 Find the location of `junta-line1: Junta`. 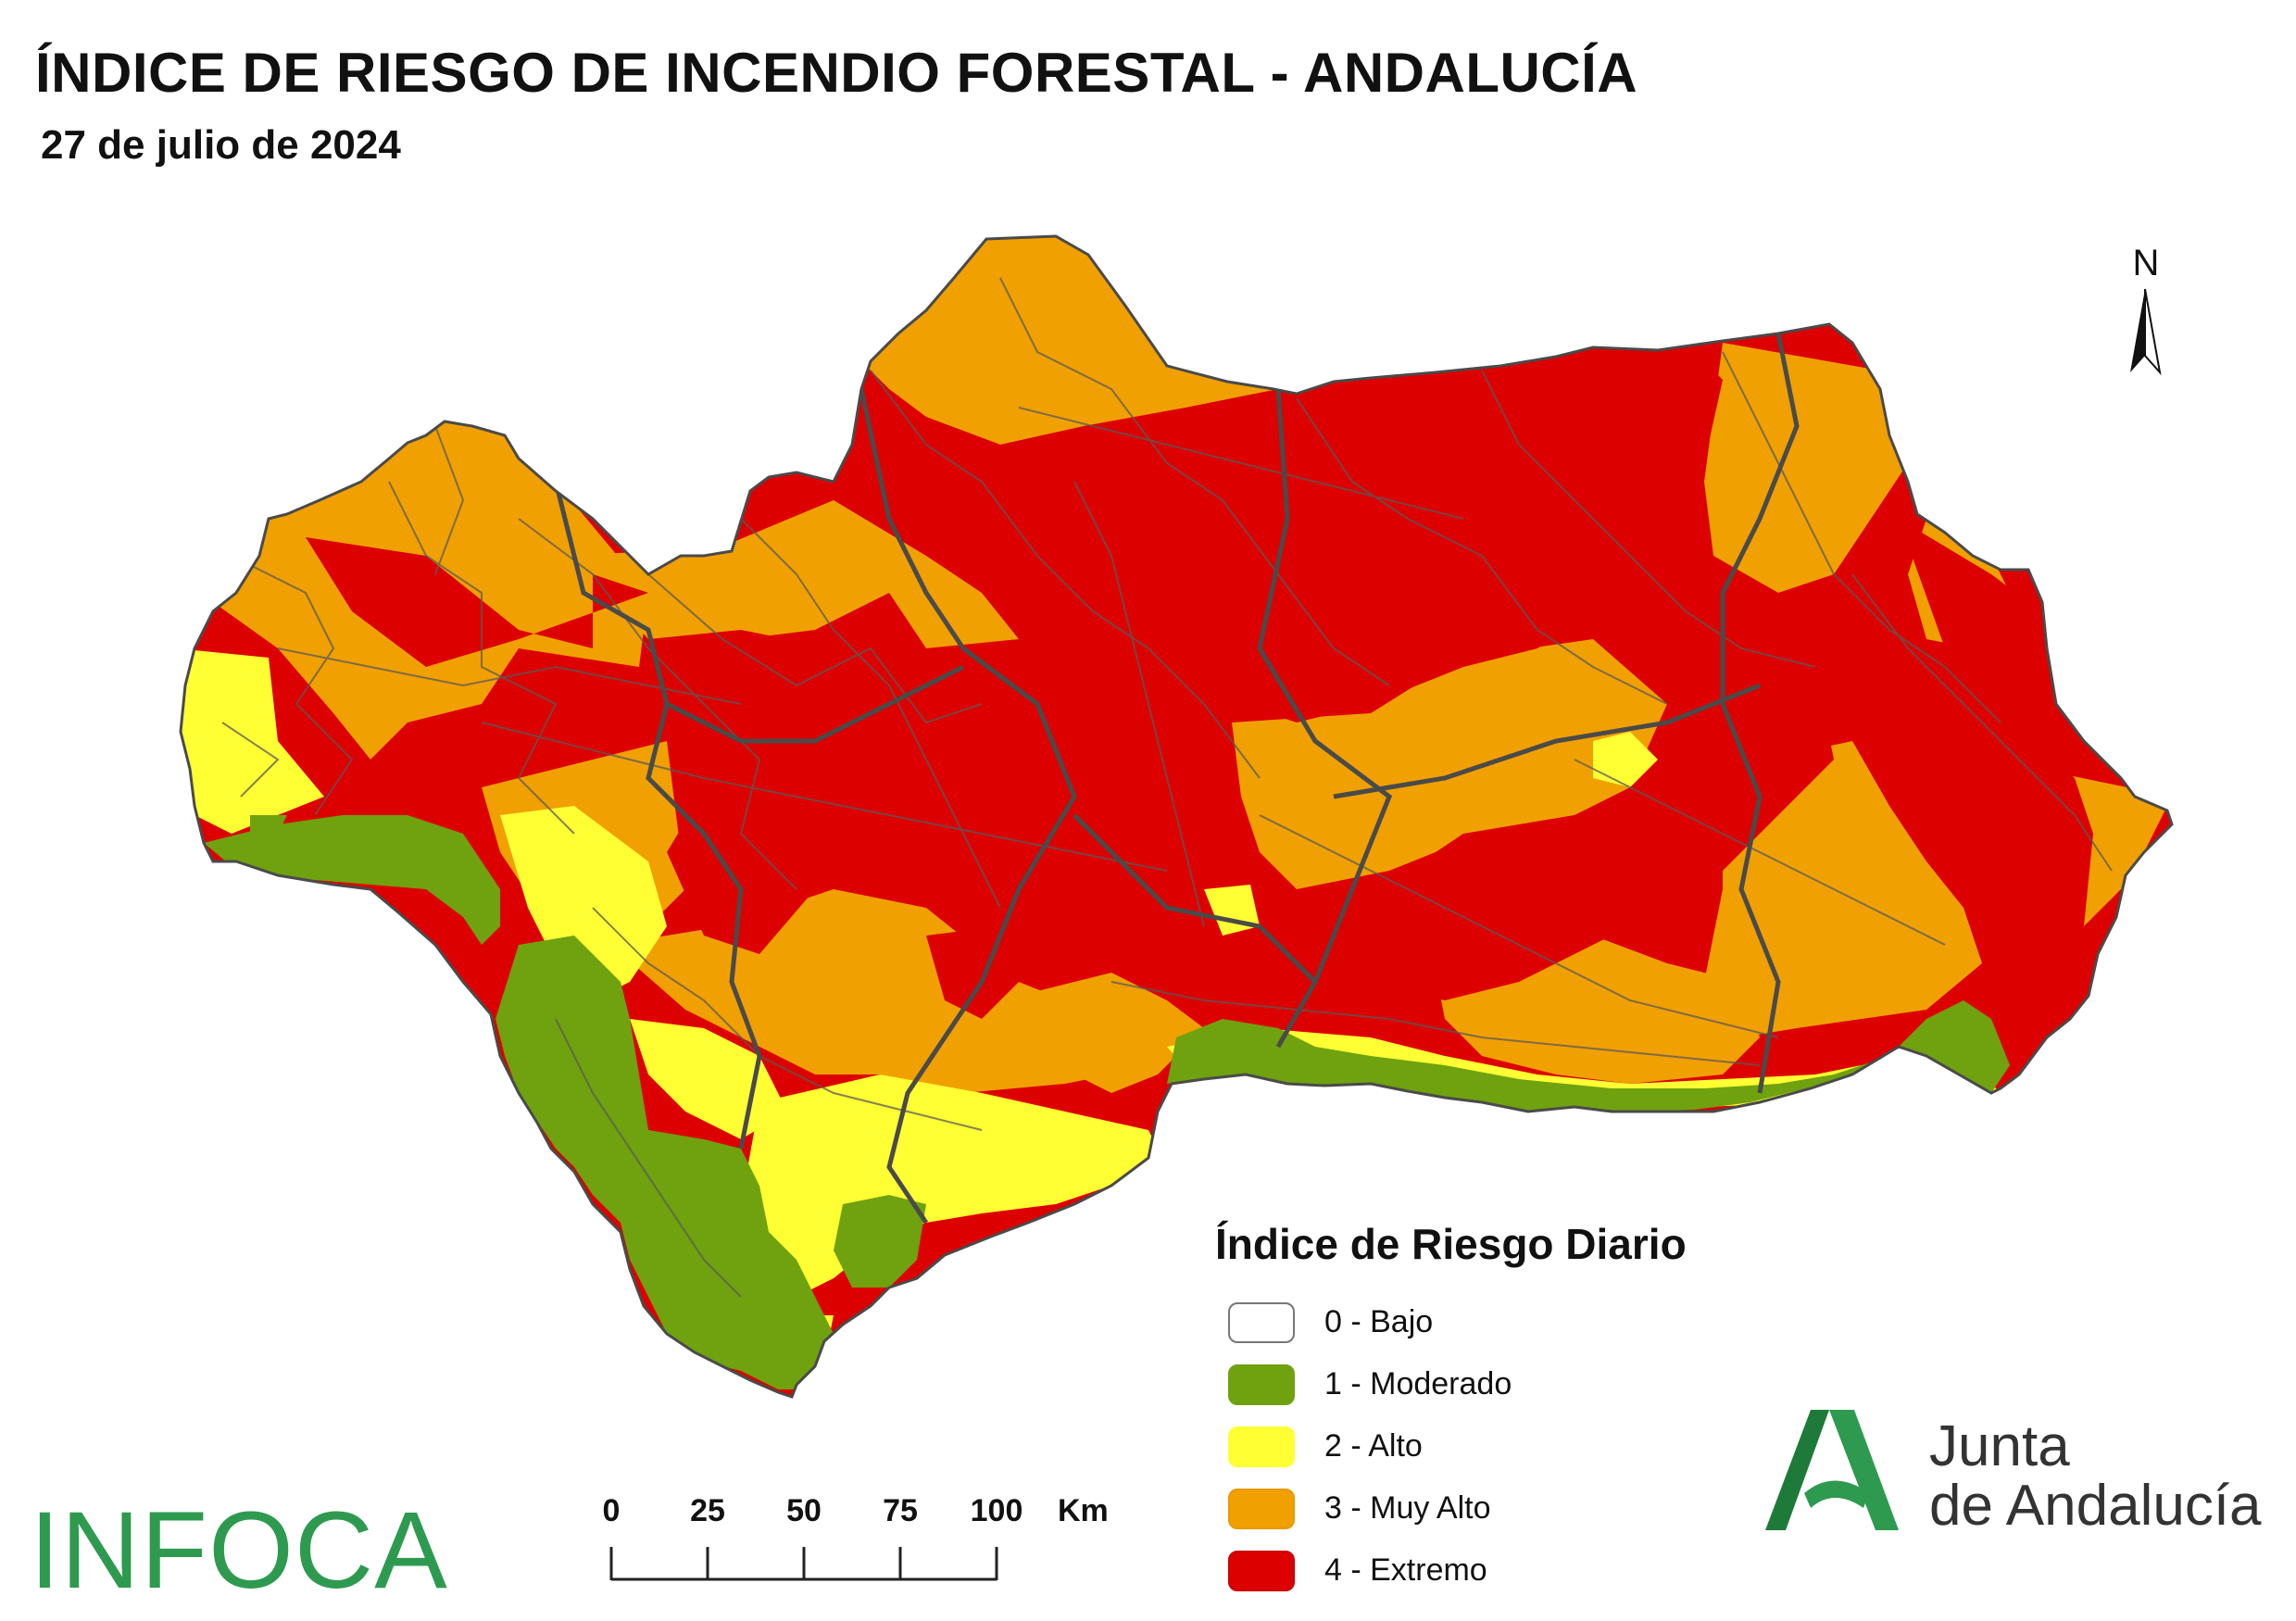

junta-line1: Junta is located at coordinates (1999, 1446).